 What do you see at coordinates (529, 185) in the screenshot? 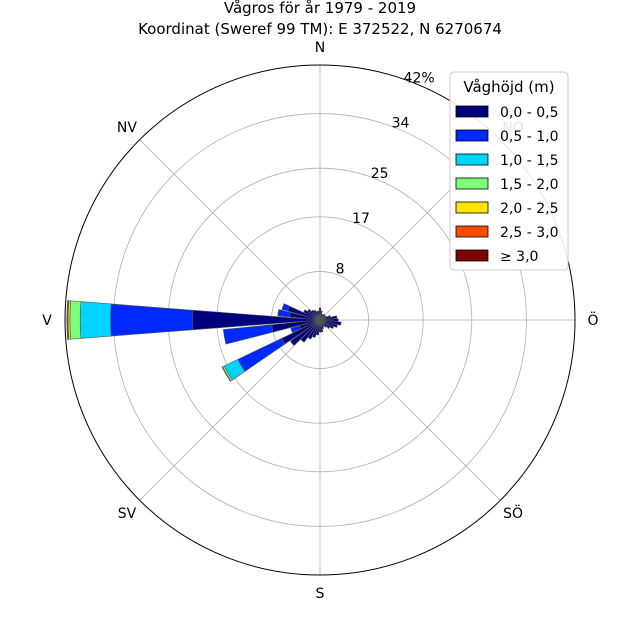
I see `legend-entry: 1,5 - 2,0` at bounding box center [529, 185].